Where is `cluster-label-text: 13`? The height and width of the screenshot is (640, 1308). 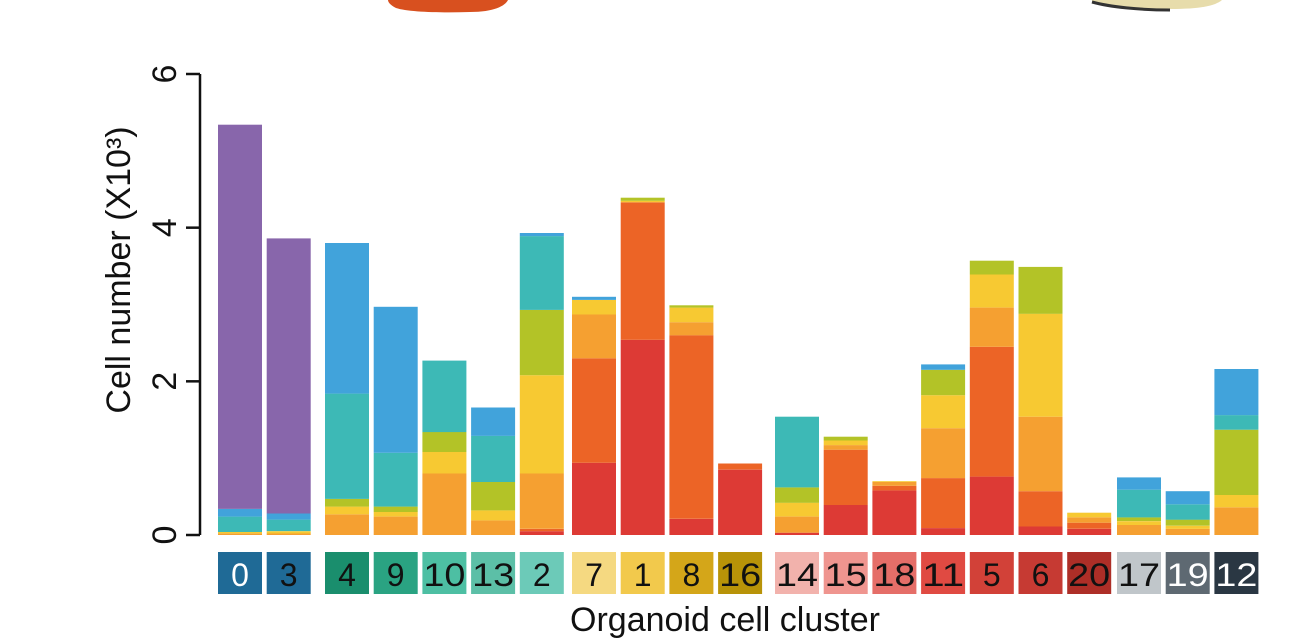 cluster-label-text: 13 is located at coordinates (493, 575).